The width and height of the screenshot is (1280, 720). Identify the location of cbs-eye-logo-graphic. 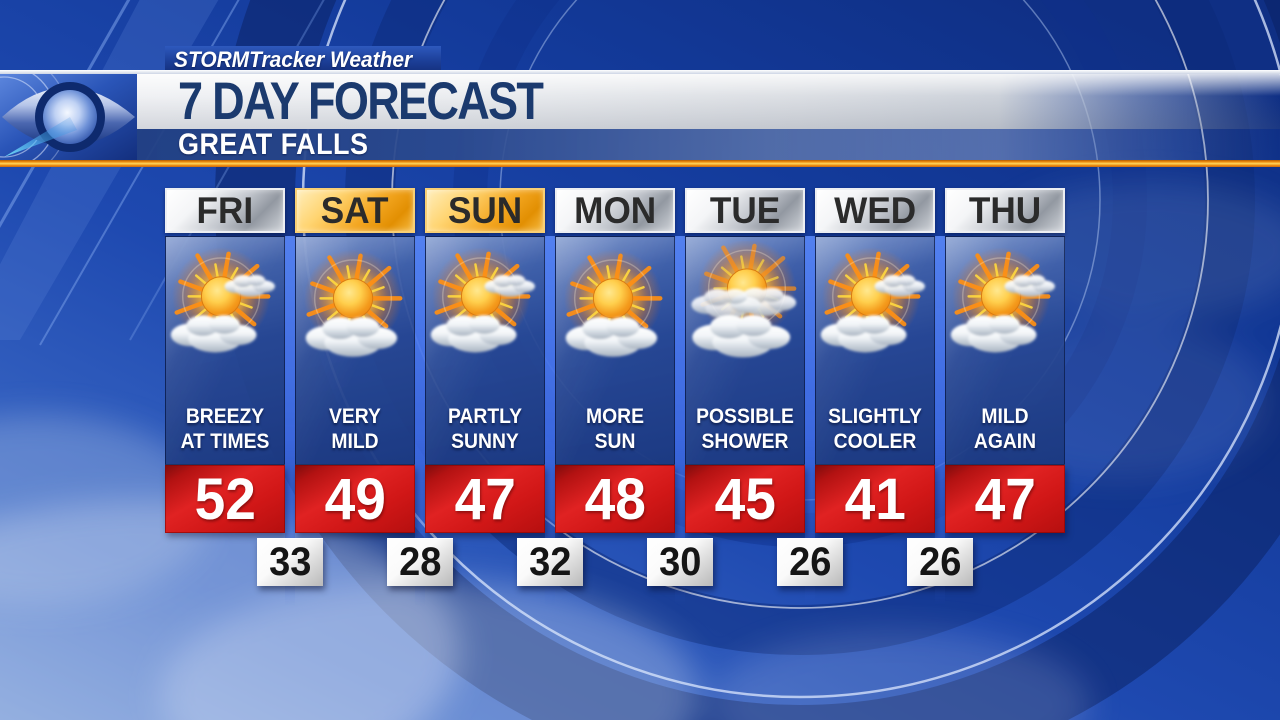
(68, 117).